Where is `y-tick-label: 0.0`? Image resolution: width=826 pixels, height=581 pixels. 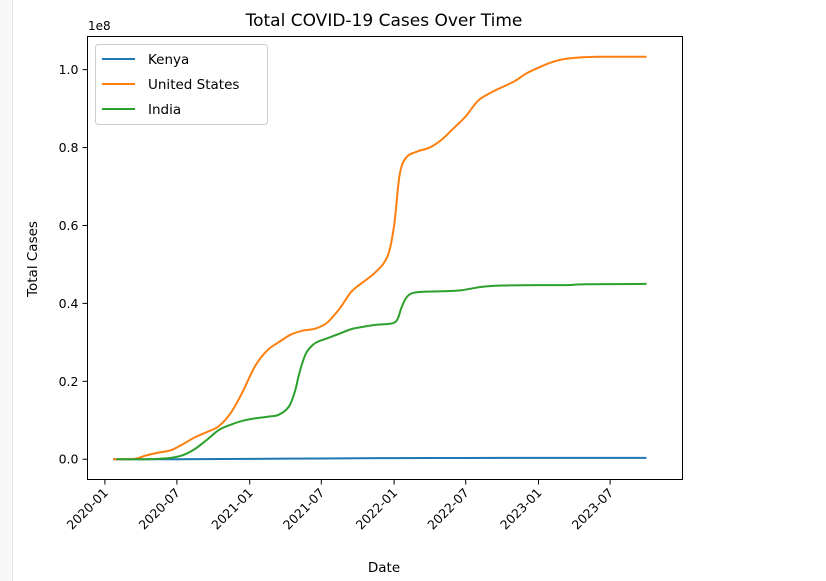 y-tick-label: 0.0 is located at coordinates (69, 459).